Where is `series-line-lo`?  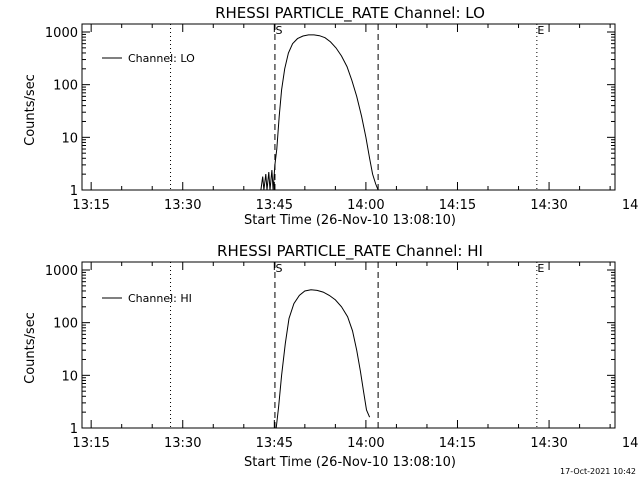
series-line-lo is located at coordinates (319, 112).